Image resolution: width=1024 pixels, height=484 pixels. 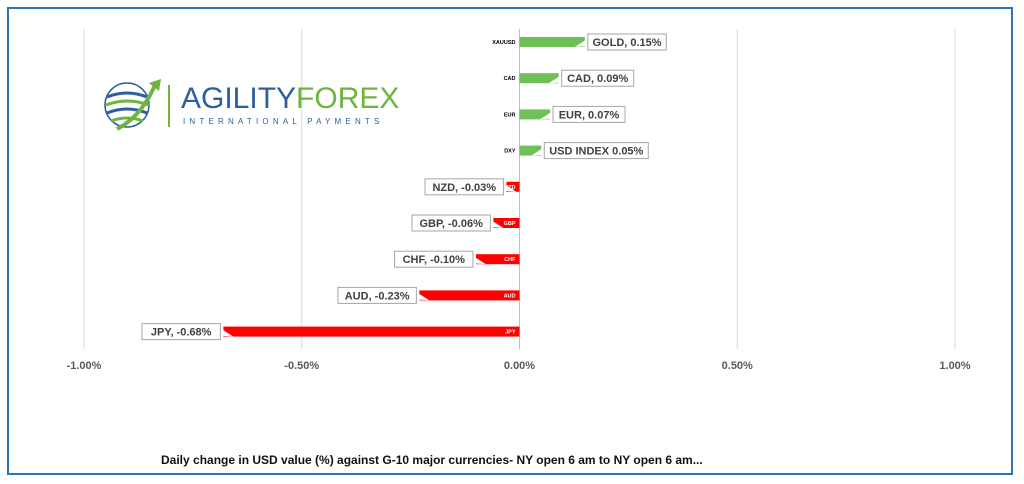 What do you see at coordinates (503, 43) in the screenshot?
I see `category-label: XAUUSD` at bounding box center [503, 43].